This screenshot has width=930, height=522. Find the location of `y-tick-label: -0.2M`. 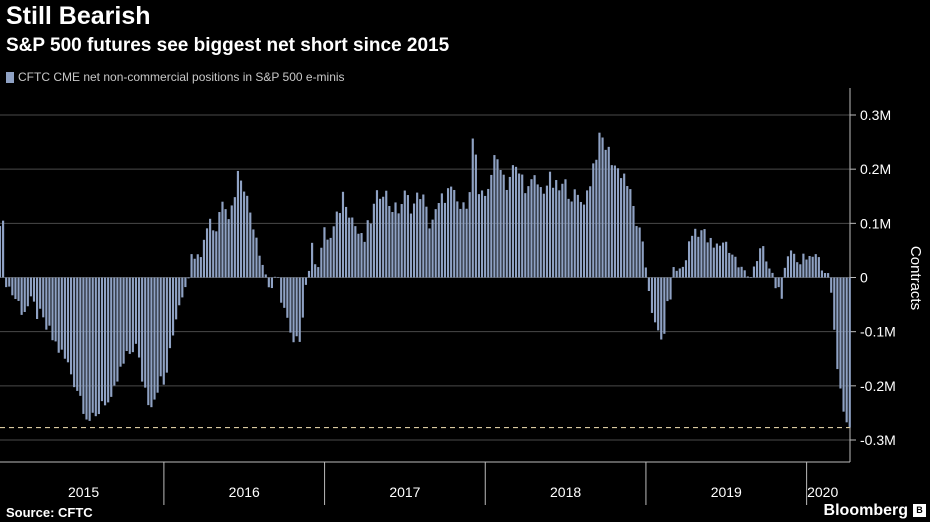

y-tick-label: -0.2M is located at coordinates (878, 386).